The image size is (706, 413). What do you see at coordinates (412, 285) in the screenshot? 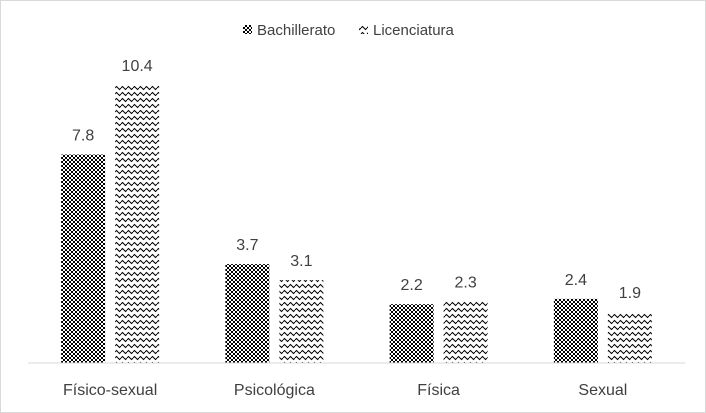
I see `data-label-bachillerato-2: 2.2` at bounding box center [412, 285].